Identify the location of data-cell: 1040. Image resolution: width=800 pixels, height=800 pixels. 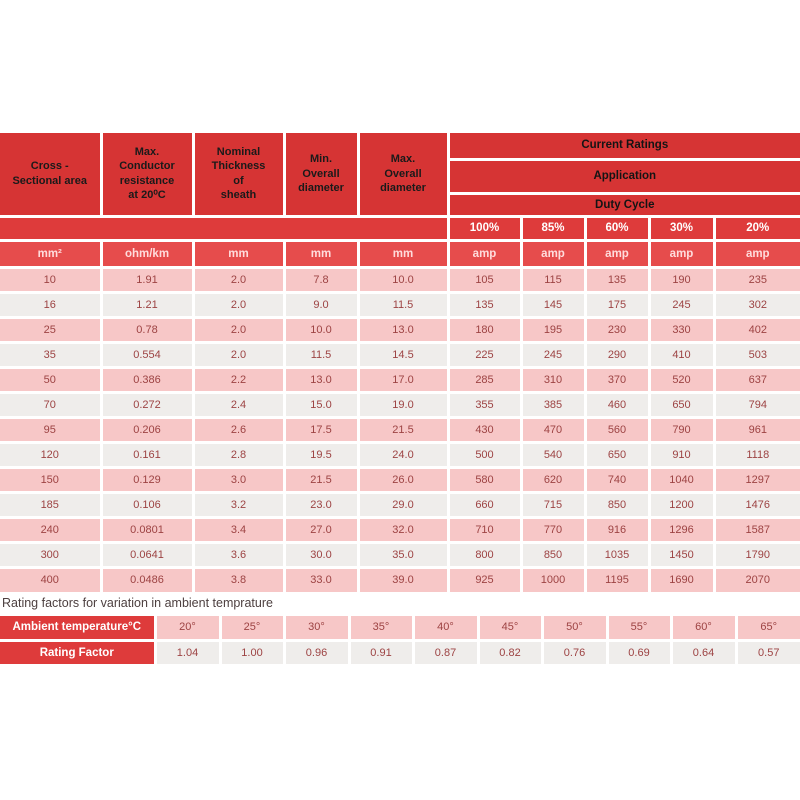
(681, 479).